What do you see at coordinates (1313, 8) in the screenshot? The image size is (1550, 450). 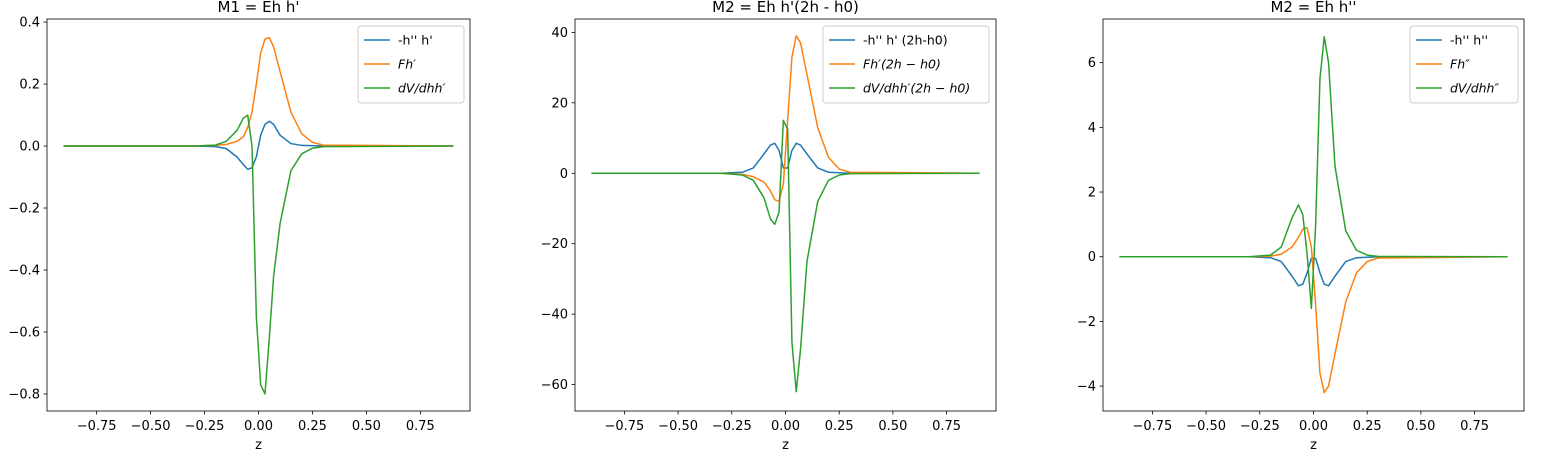 I see `chart-title: M2 = Eh h''` at bounding box center [1313, 8].